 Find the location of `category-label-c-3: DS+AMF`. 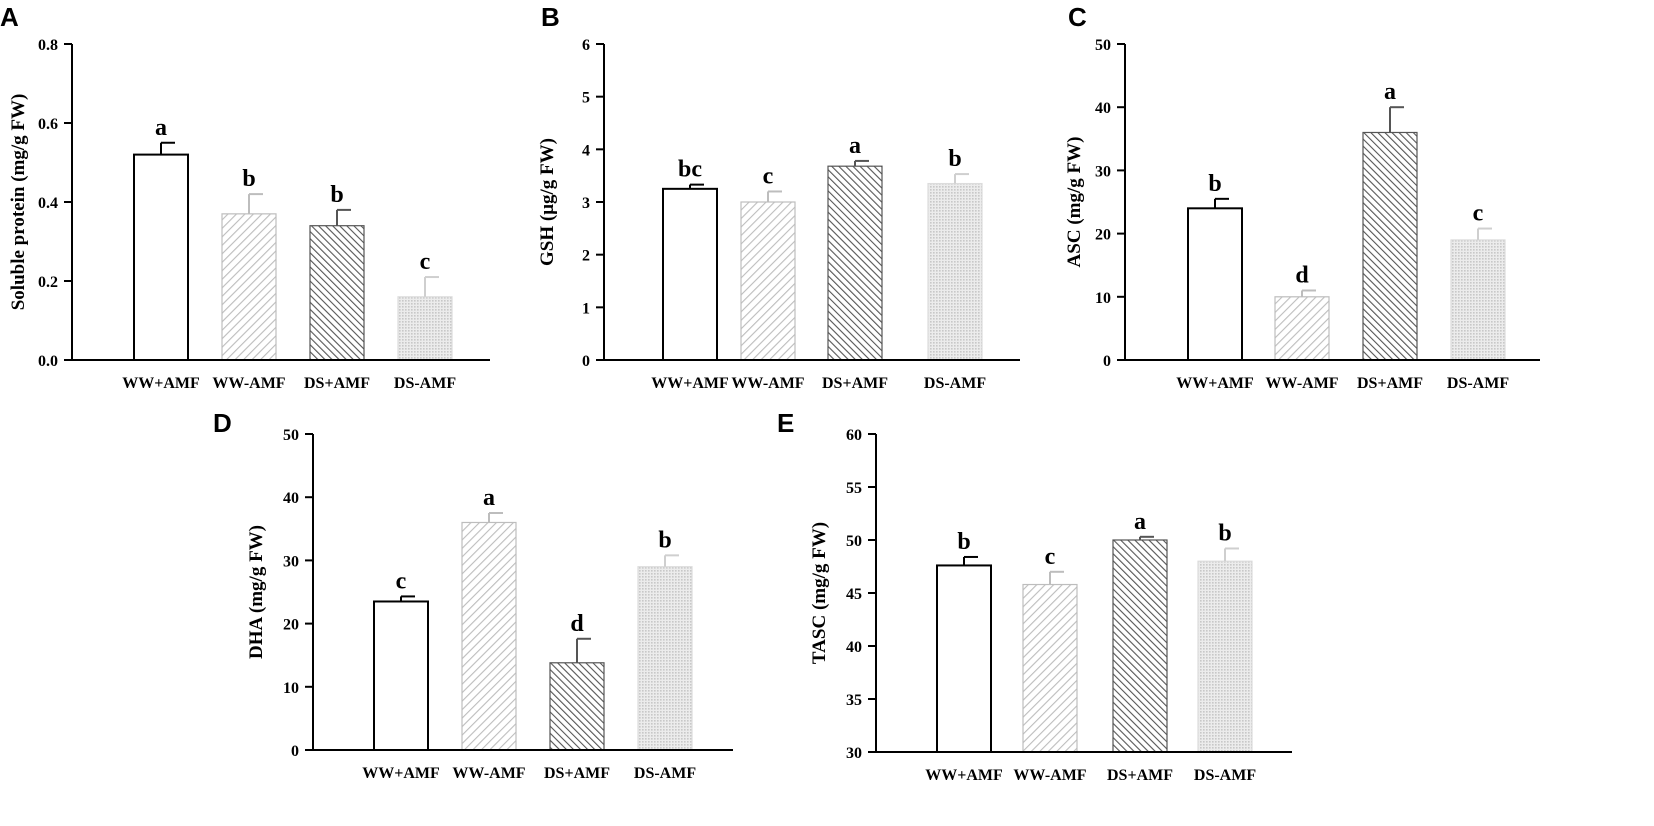

category-label-c-3: DS+AMF is located at coordinates (1390, 383).